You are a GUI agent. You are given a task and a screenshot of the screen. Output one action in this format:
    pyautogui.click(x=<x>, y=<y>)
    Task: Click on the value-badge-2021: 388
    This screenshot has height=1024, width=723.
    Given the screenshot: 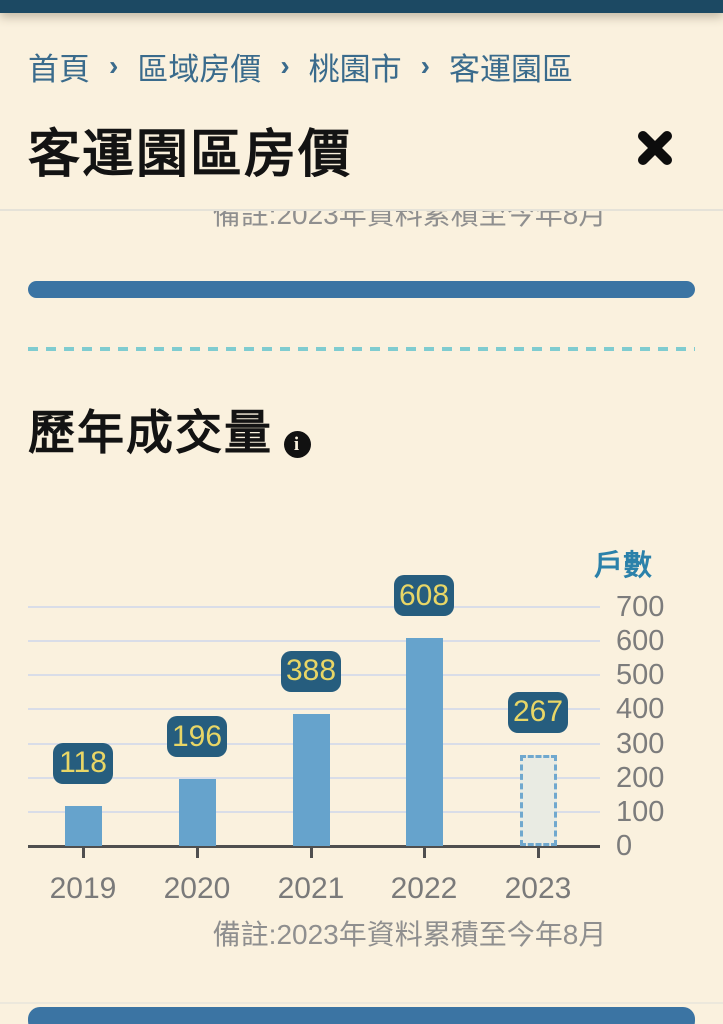 What is the action you would take?
    pyautogui.click(x=311, y=671)
    